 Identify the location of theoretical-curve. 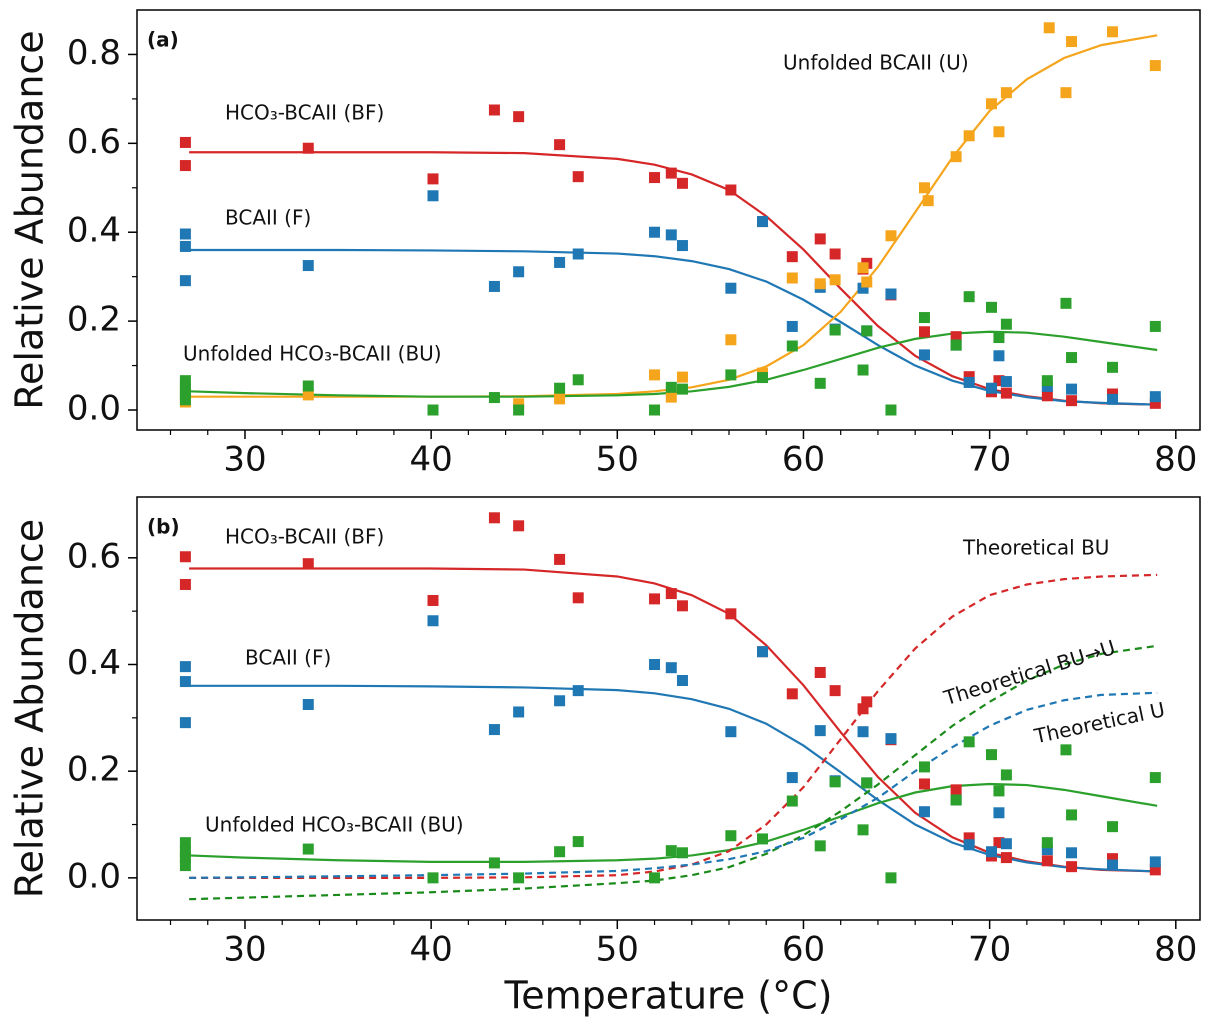
(673, 785).